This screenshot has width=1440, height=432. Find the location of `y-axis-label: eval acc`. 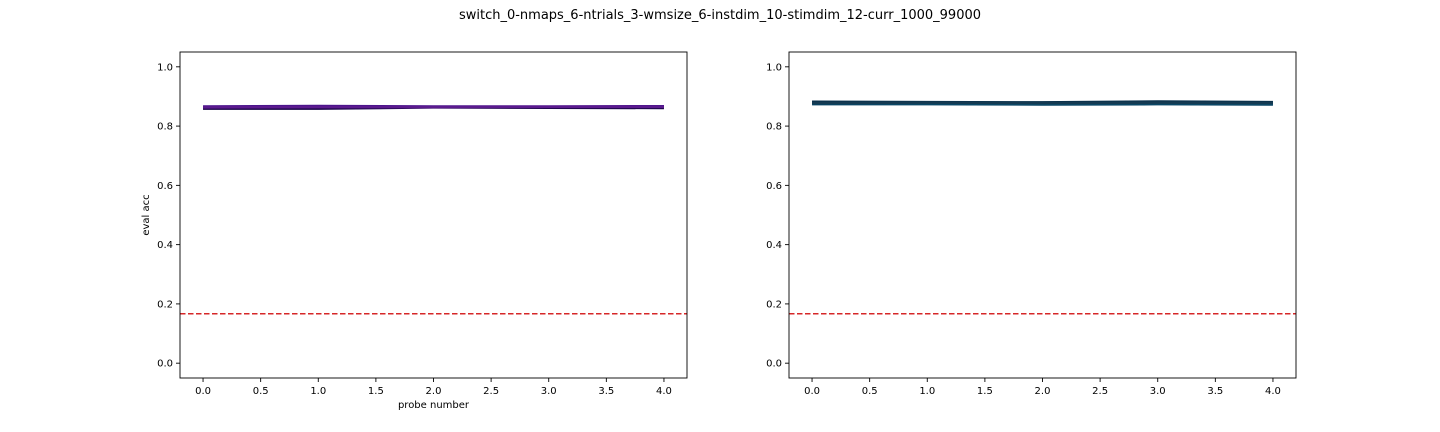

y-axis-label: eval acc is located at coordinates (146, 214).